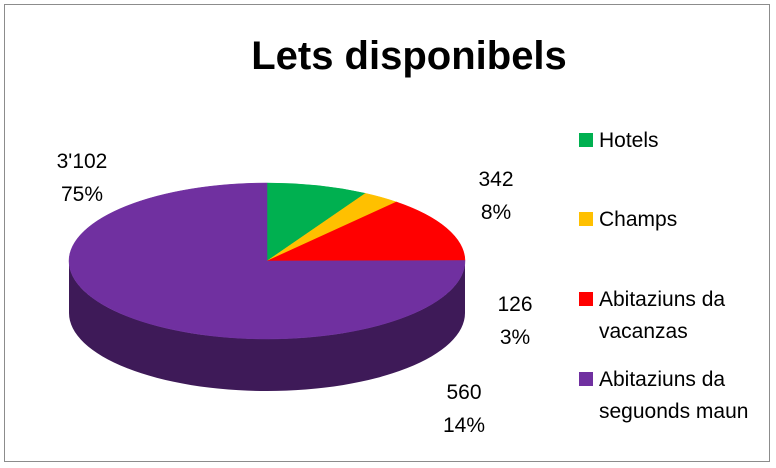  What do you see at coordinates (638, 219) in the screenshot?
I see `legend-label: Champs` at bounding box center [638, 219].